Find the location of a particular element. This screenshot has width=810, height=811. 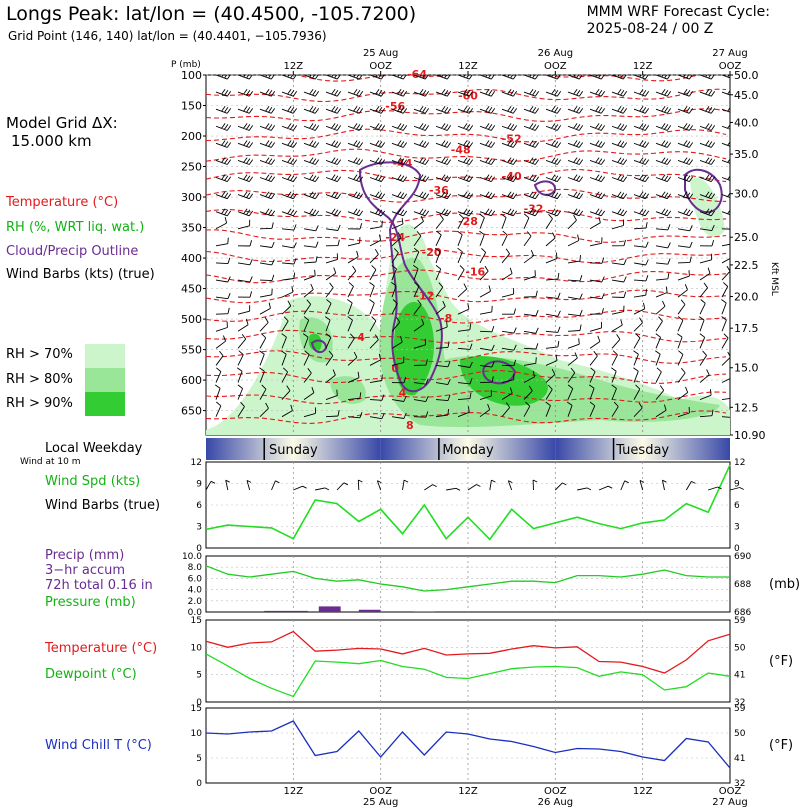

rh90-area is located at coordinates (414, 348).